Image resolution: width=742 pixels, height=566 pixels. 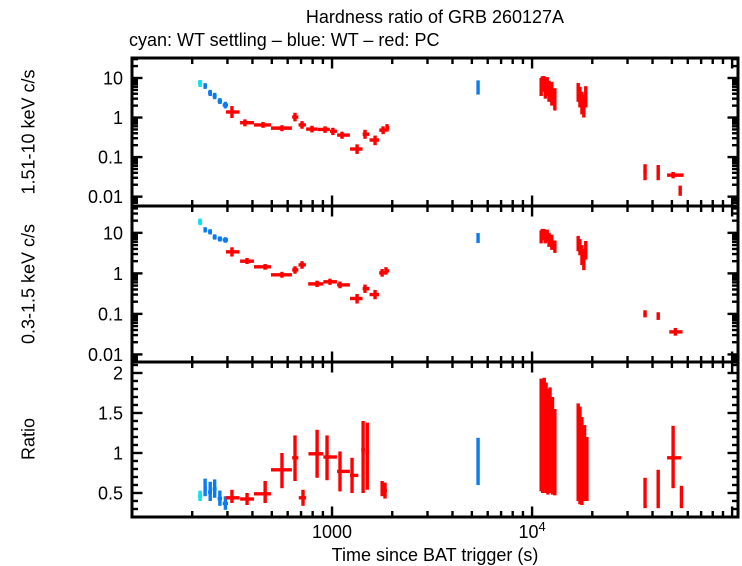 I want to click on svg-text: 2, so click(x=118, y=374).